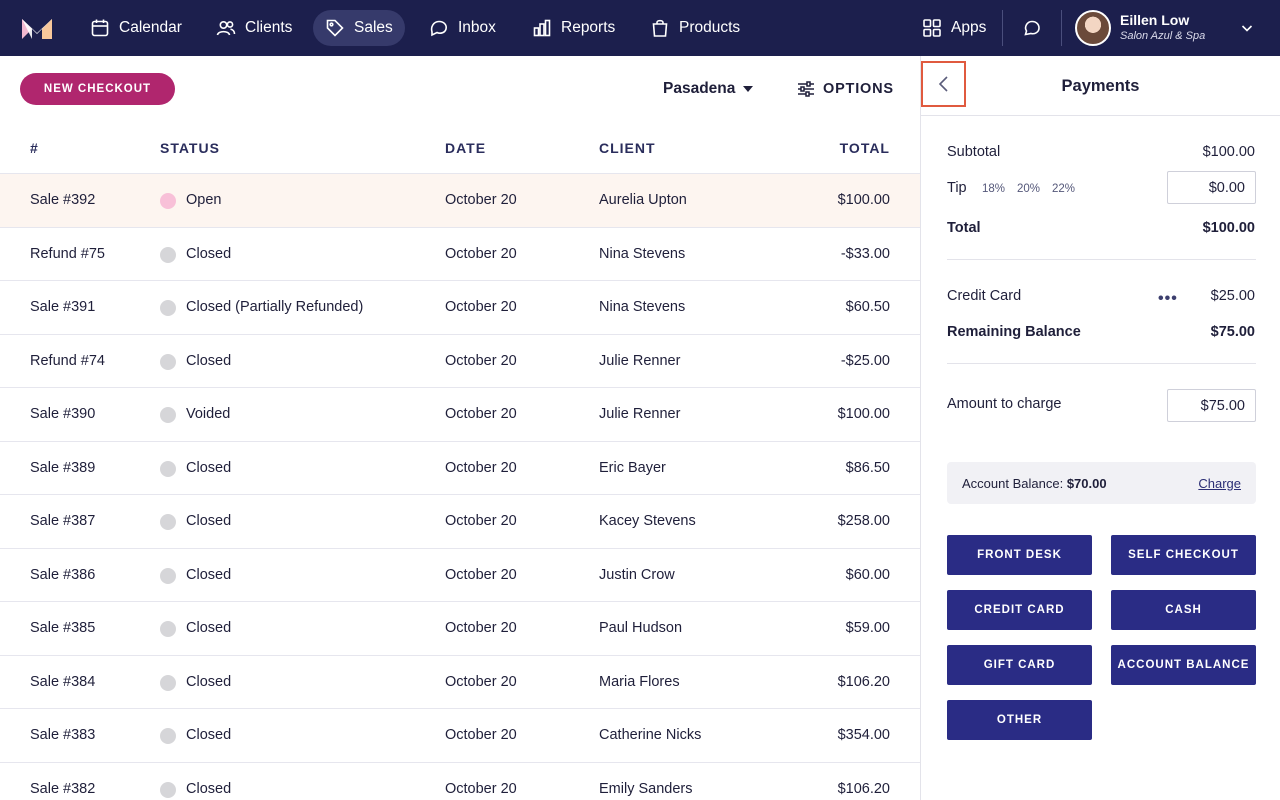 The image size is (1280, 800). What do you see at coordinates (994, 189) in the screenshot?
I see `tip-option-18: 18%` at bounding box center [994, 189].